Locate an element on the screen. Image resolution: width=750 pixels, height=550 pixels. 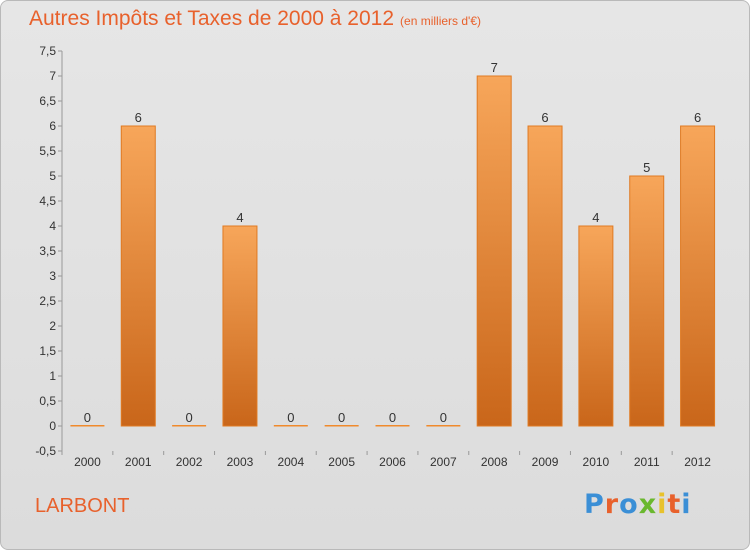
y-tick-label: 0,5 is located at coordinates (47, 401).